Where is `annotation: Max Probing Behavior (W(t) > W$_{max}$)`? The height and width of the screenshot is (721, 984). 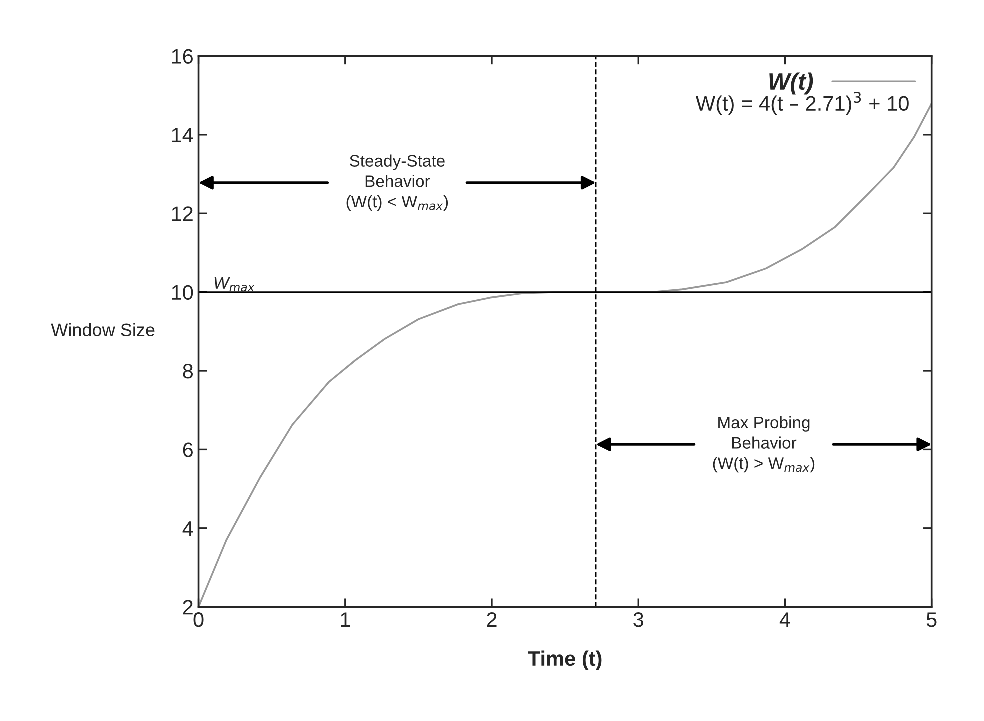
annotation: Max Probing Behavior (W(t) > W$_{max}$) is located at coordinates (764, 444).